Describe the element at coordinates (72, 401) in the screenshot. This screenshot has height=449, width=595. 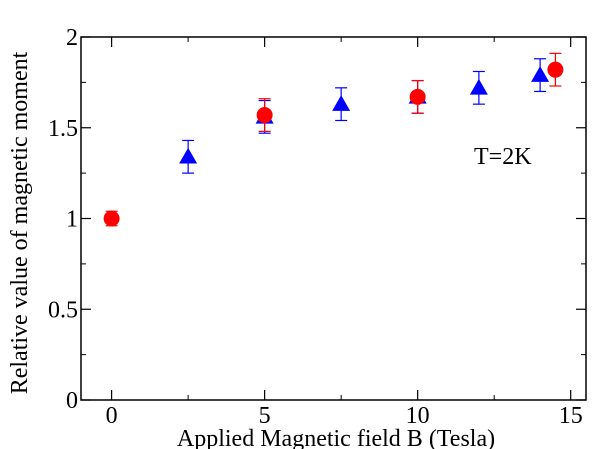
I see `y-tick-label: 0` at that location.